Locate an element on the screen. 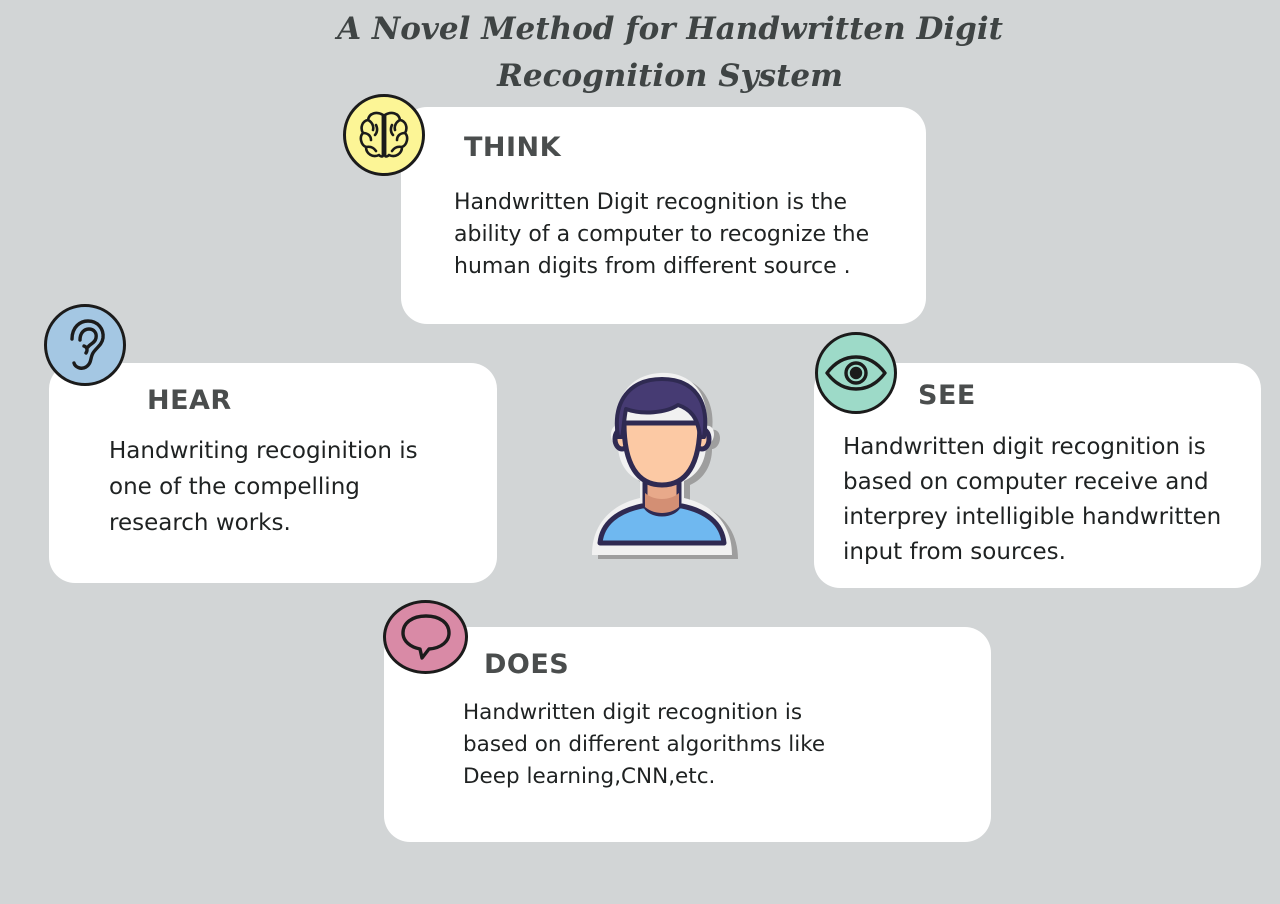  brain-icon is located at coordinates (384, 134).